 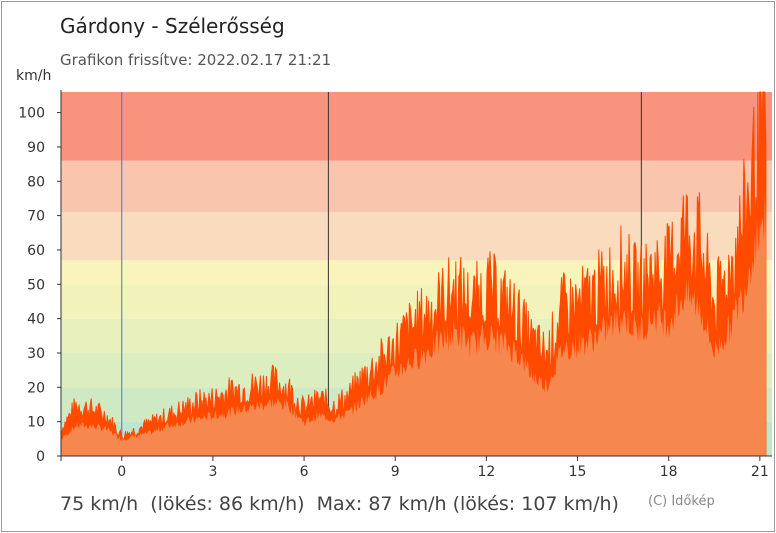 I want to click on x-tick-label-0: 0, so click(x=121, y=472).